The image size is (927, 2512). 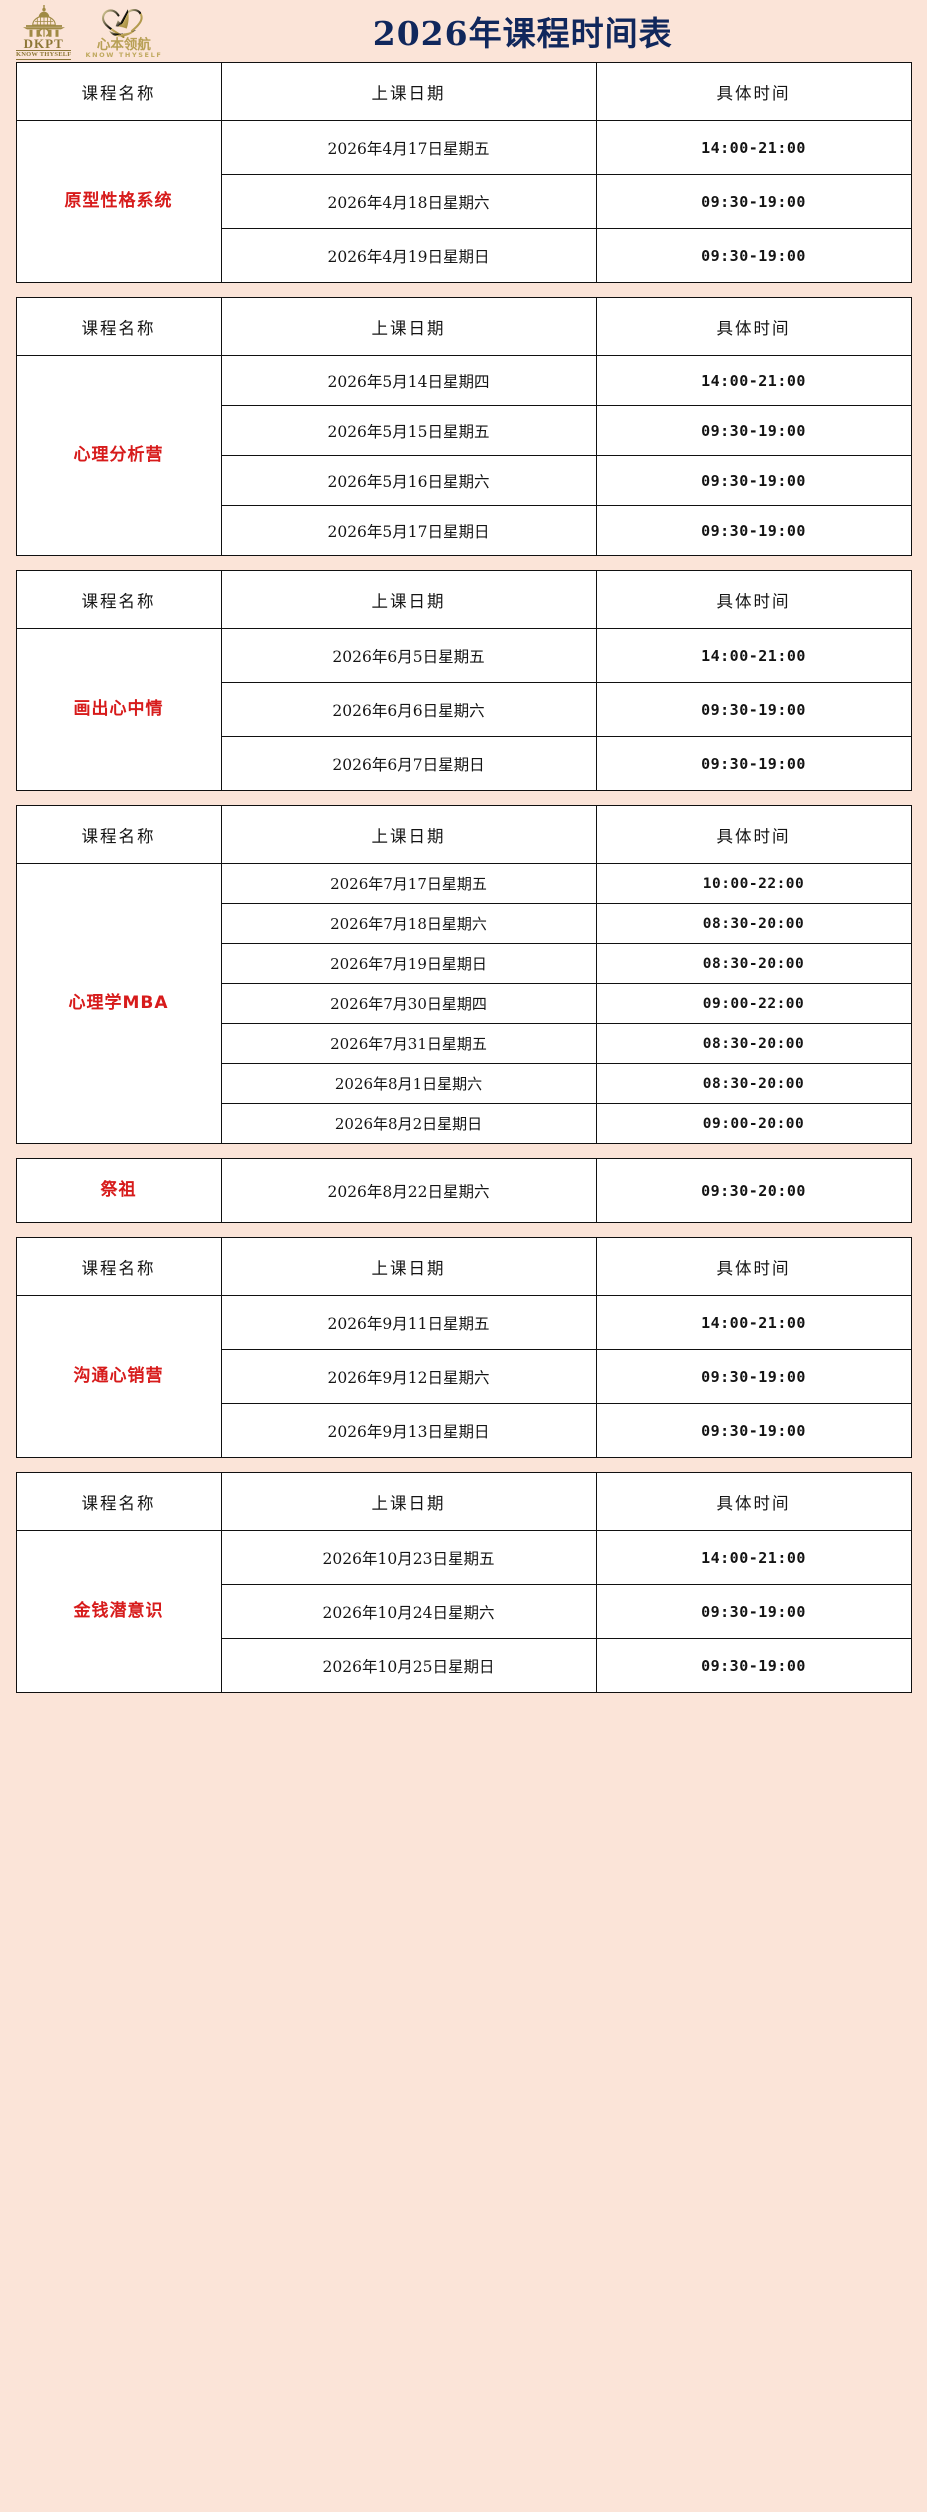 What do you see at coordinates (753, 1190) in the screenshot?
I see `class-time-cell: 09:30-20:00` at bounding box center [753, 1190].